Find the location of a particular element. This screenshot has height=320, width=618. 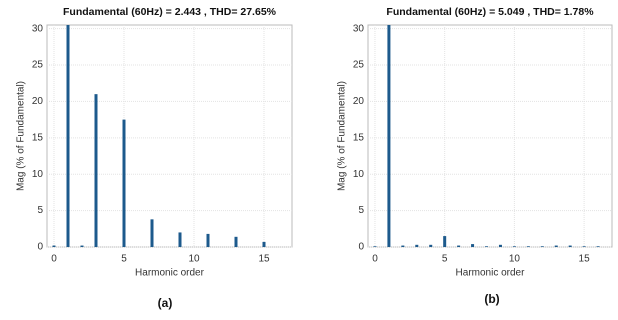

chart-title: Fundamental (60Hz) = 2.443 , THD= 27.65% is located at coordinates (170, 12).